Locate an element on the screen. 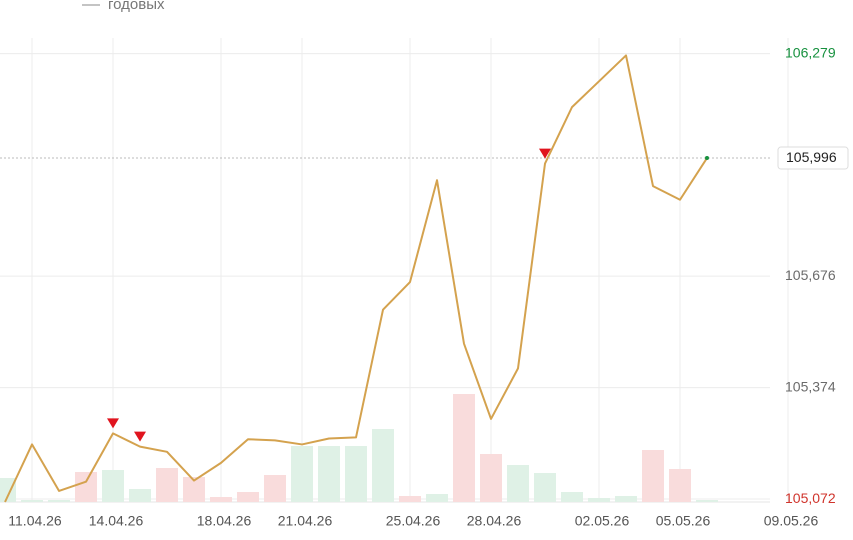  x-tick-label: 14.04.26 is located at coordinates (116, 521).